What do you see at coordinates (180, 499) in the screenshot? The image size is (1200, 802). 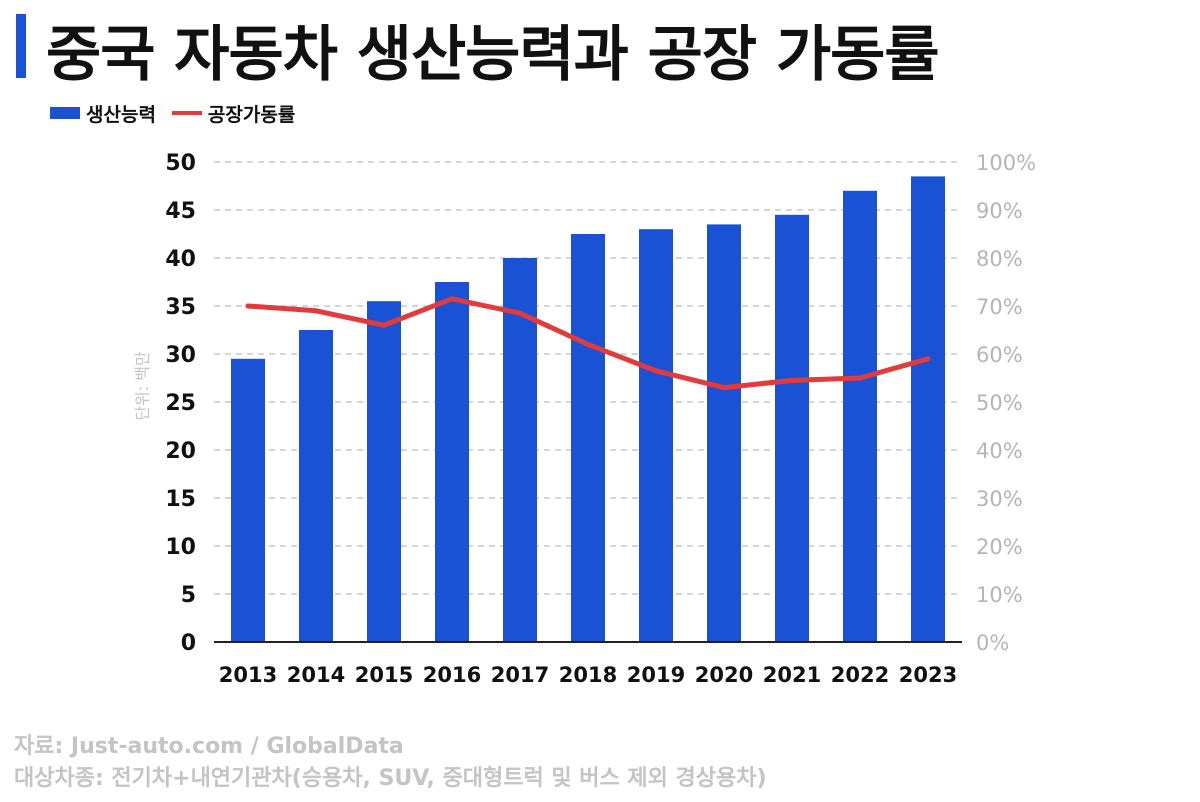 I see `y-left-tick-label: 15` at bounding box center [180, 499].